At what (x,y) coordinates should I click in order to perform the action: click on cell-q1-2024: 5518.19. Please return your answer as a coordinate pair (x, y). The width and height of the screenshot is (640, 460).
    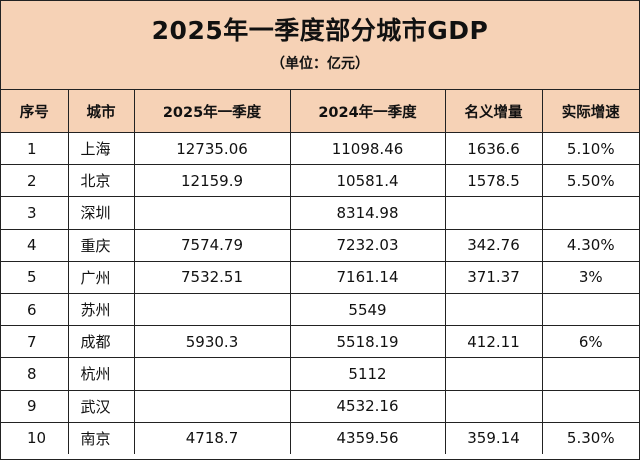
    Looking at the image, I should click on (367, 342).